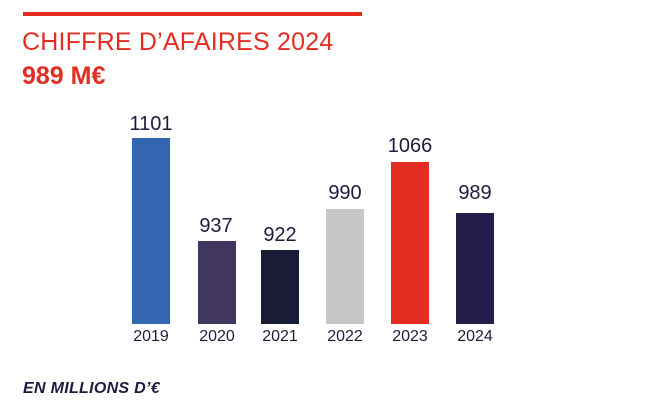  I want to click on bar-2024, so click(475, 268).